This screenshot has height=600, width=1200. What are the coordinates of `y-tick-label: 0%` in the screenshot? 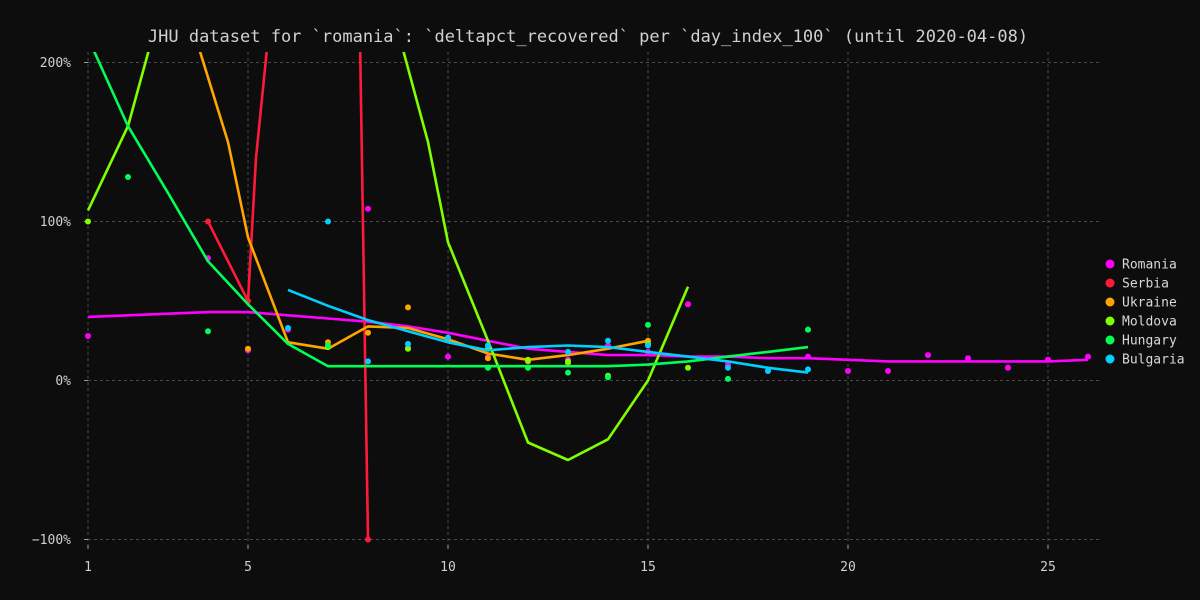 It's located at (63, 381).